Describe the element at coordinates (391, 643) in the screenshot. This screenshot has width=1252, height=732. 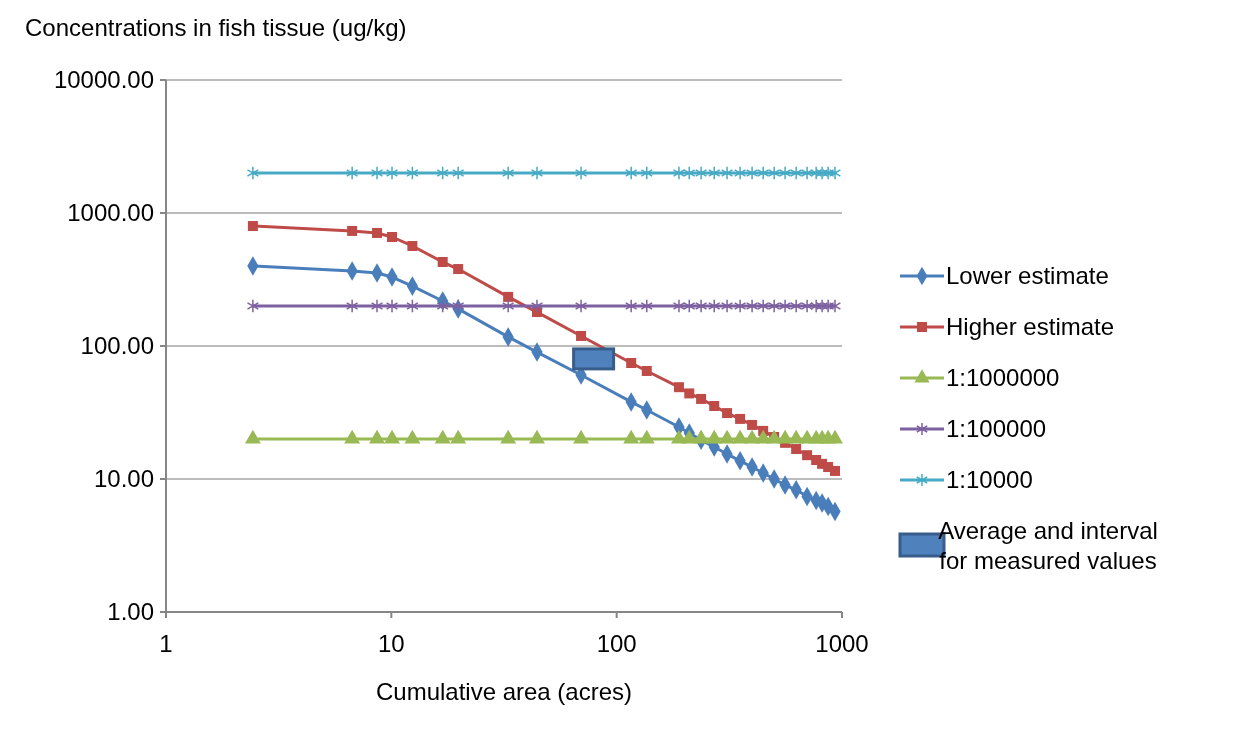
I see `x-tick-label: 10` at that location.